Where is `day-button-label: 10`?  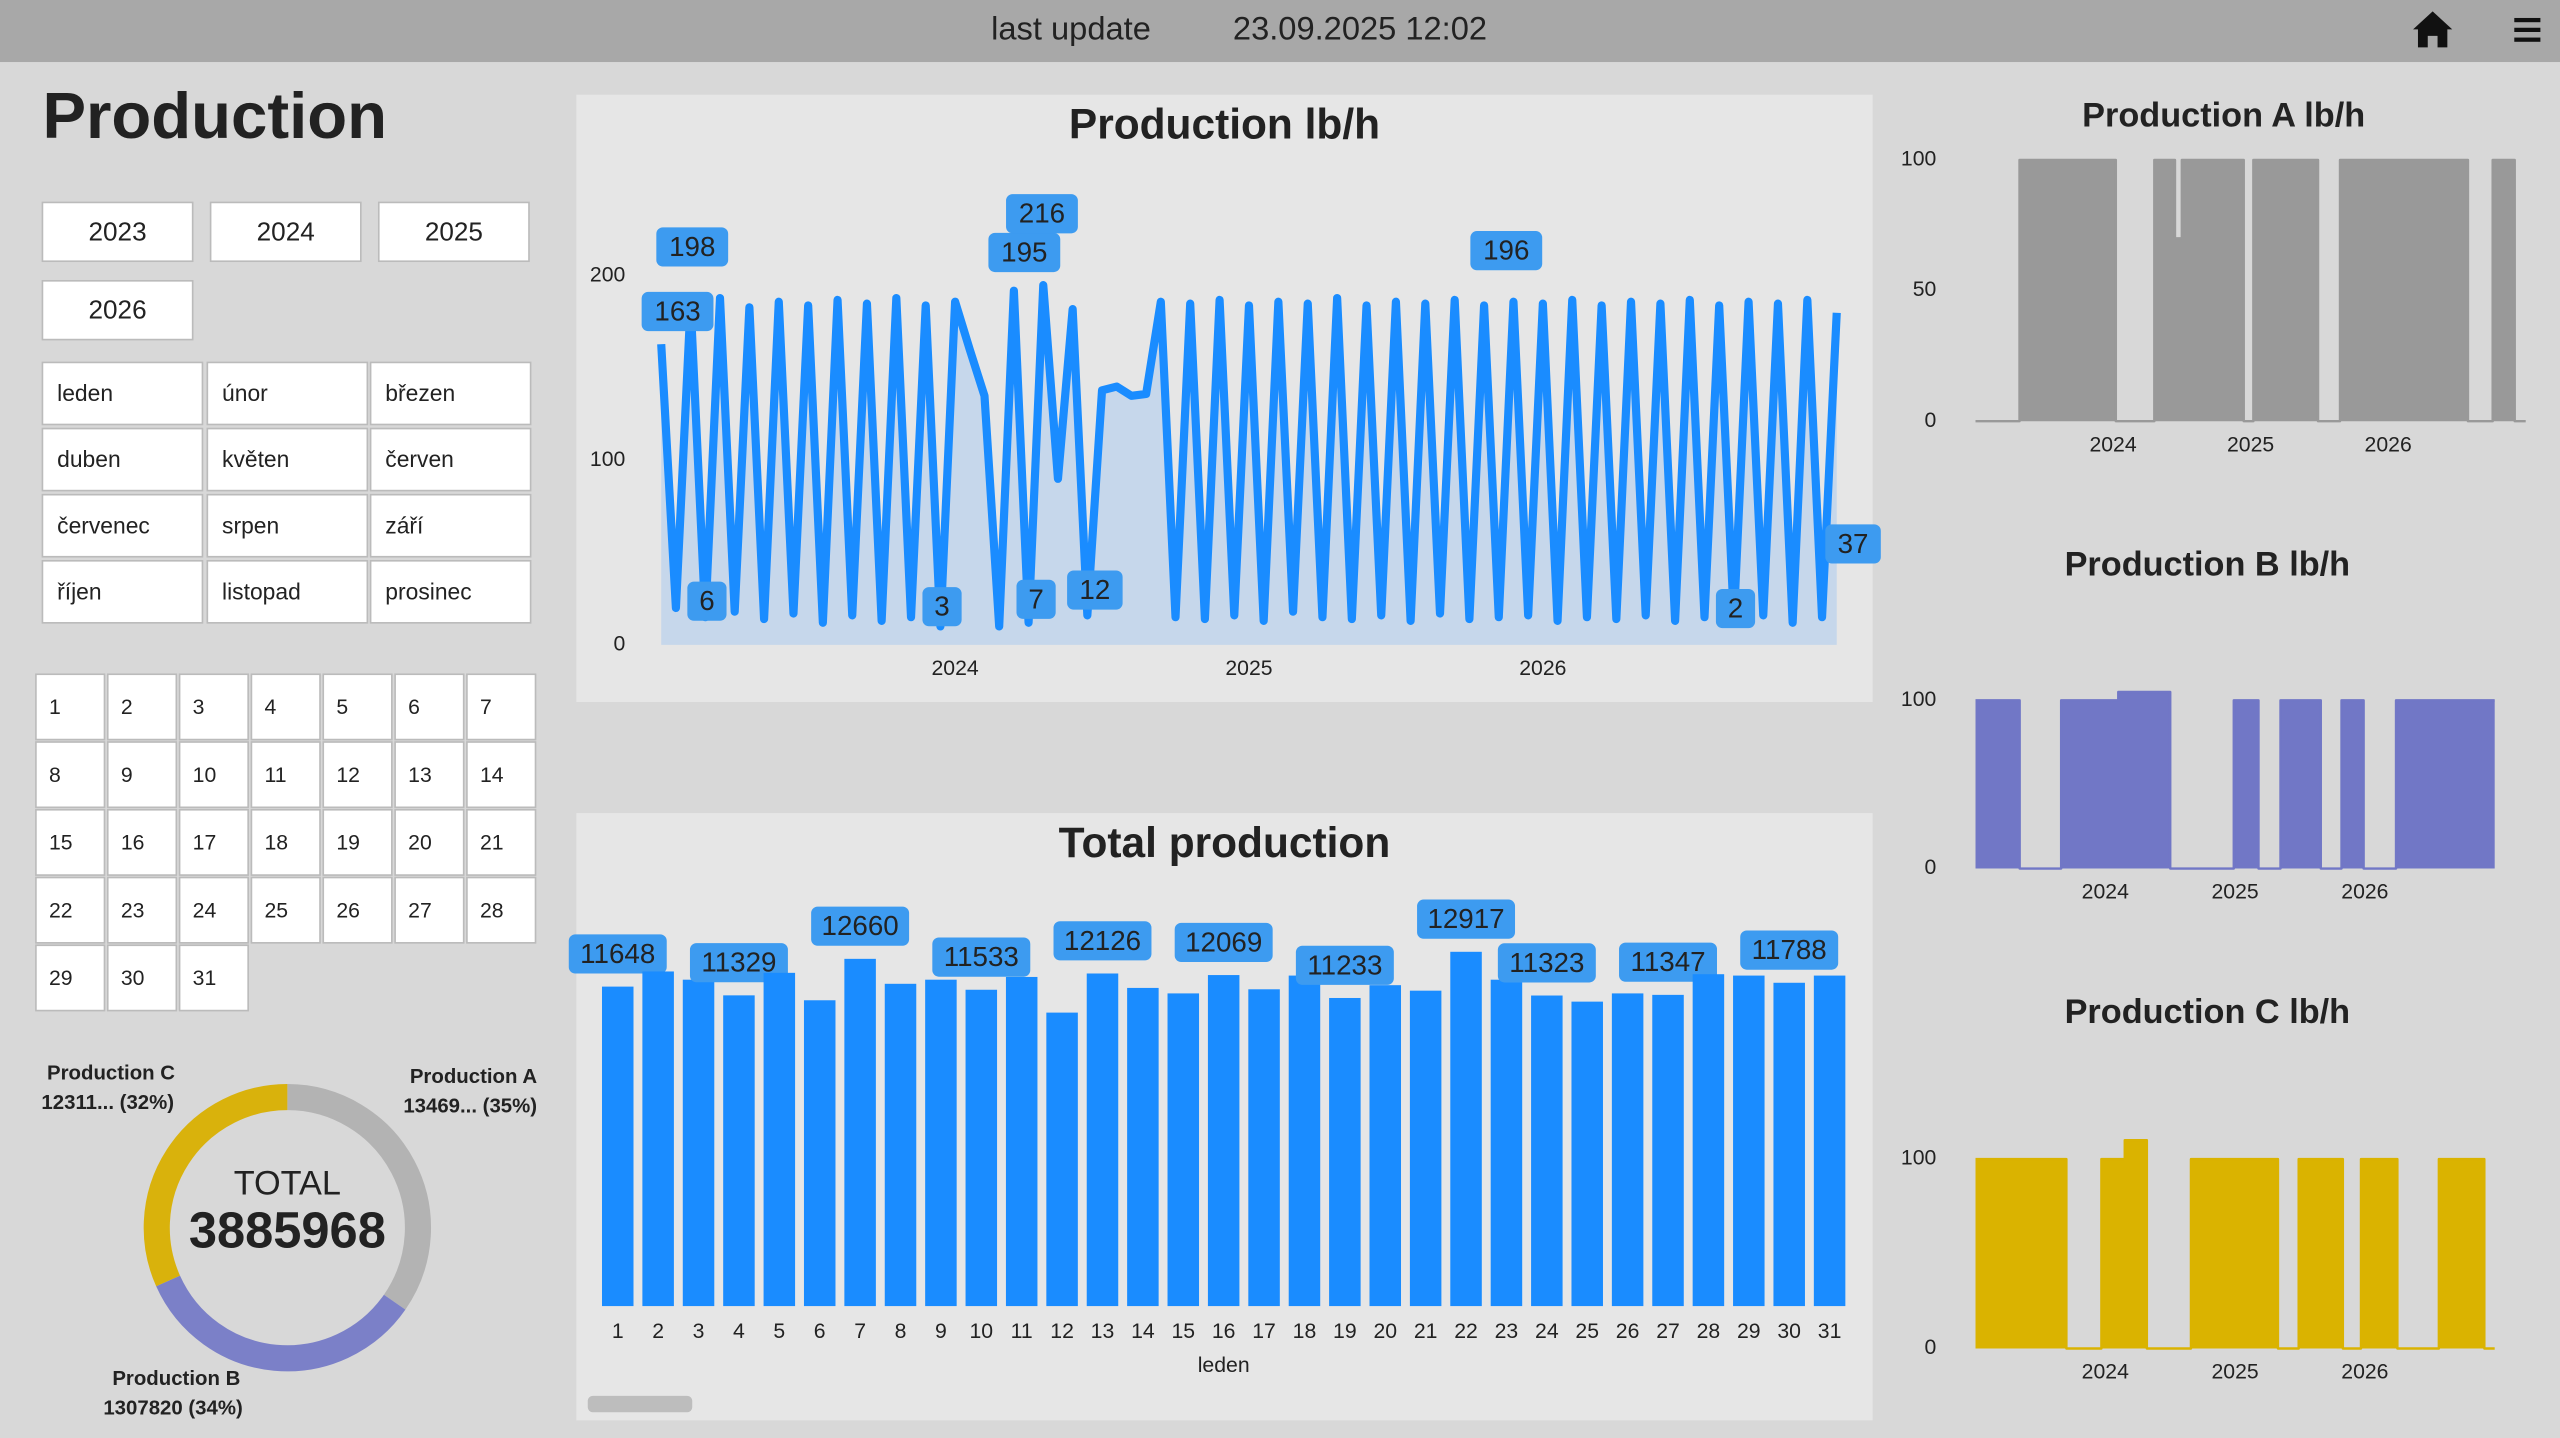 day-button-label: 10 is located at coordinates (205, 775).